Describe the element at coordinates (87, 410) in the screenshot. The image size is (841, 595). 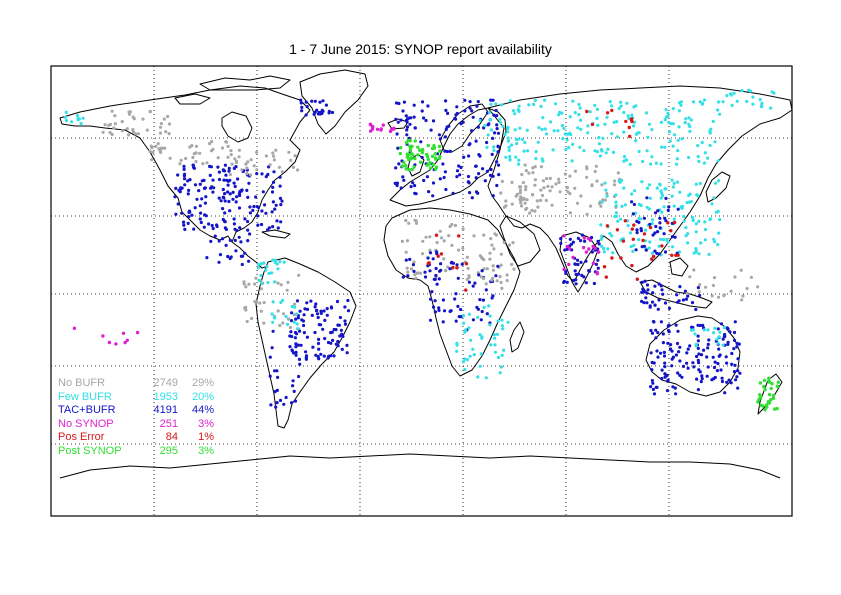
I see `legend-label: TAC+BUFR` at that location.